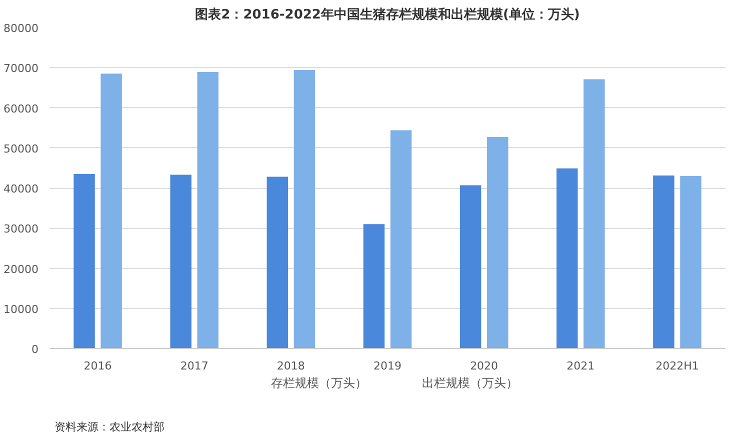 The width and height of the screenshot is (748, 445). I want to click on y-tick-label: 70000, so click(21, 69).